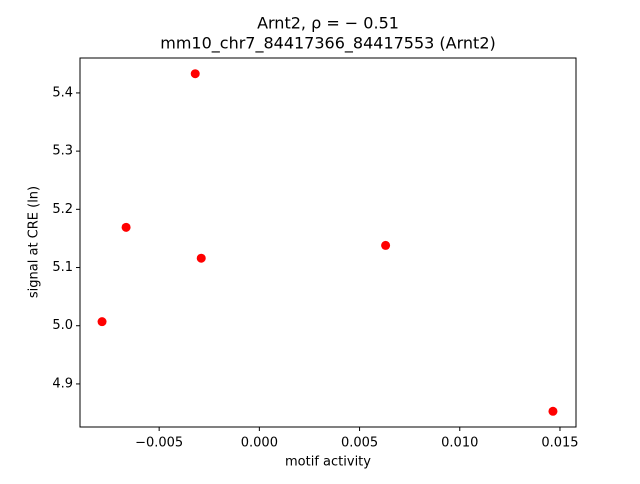  I want to click on chart-subtitle: mm10_chr7_84417366_84417553 (Arnt2), so click(328, 44).